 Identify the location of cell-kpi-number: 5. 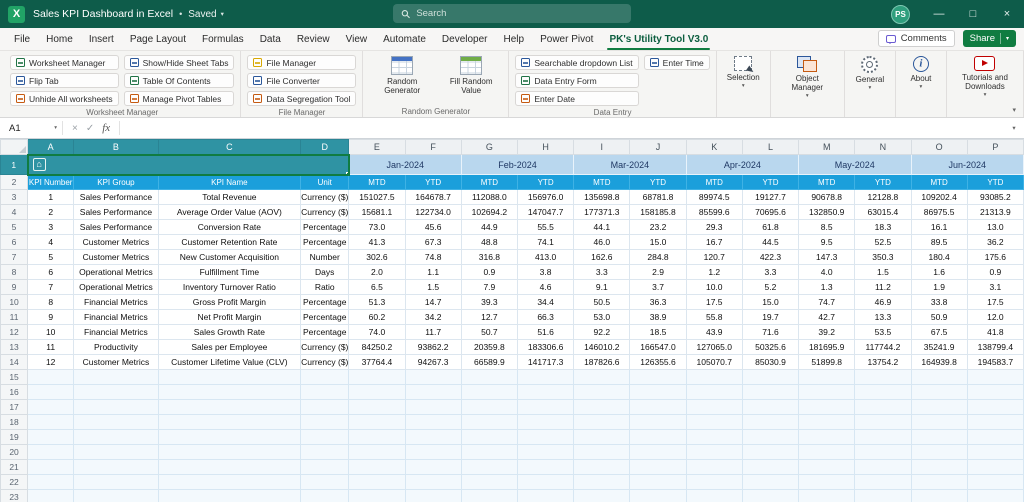
(51, 257).